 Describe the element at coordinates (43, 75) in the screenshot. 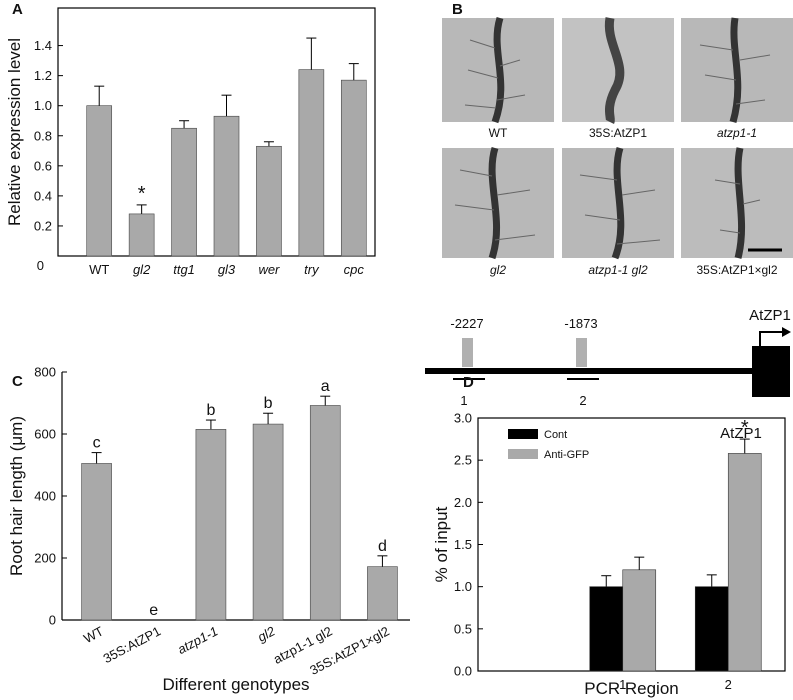

I see `y-tick-label: 1.2` at that location.